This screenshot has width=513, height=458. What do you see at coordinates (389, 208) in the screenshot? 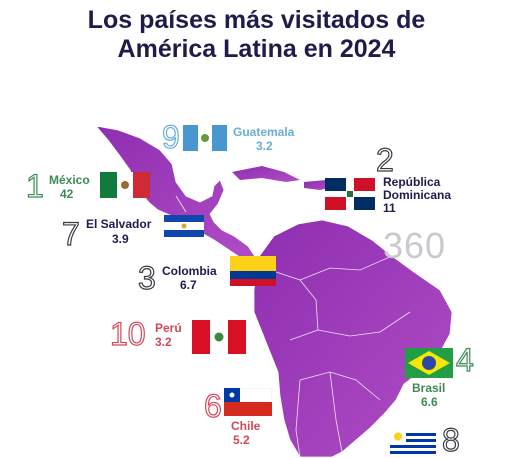
I see `value-dominican-republic: 11` at bounding box center [389, 208].